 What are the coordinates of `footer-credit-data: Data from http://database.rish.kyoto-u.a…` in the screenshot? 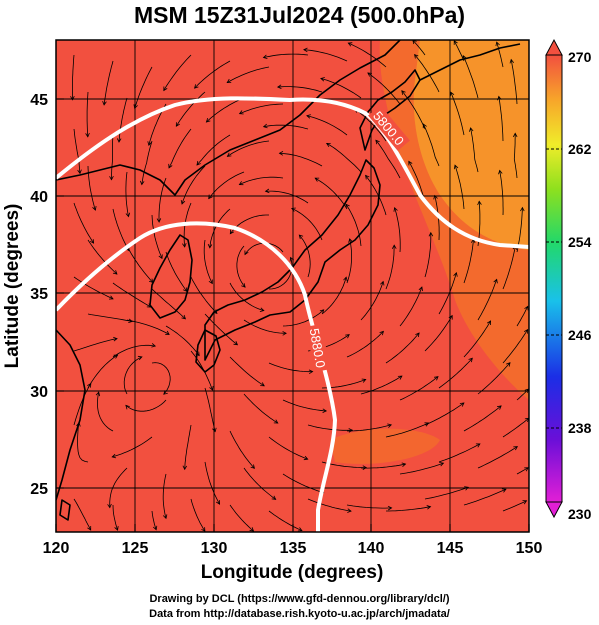 It's located at (299, 614).